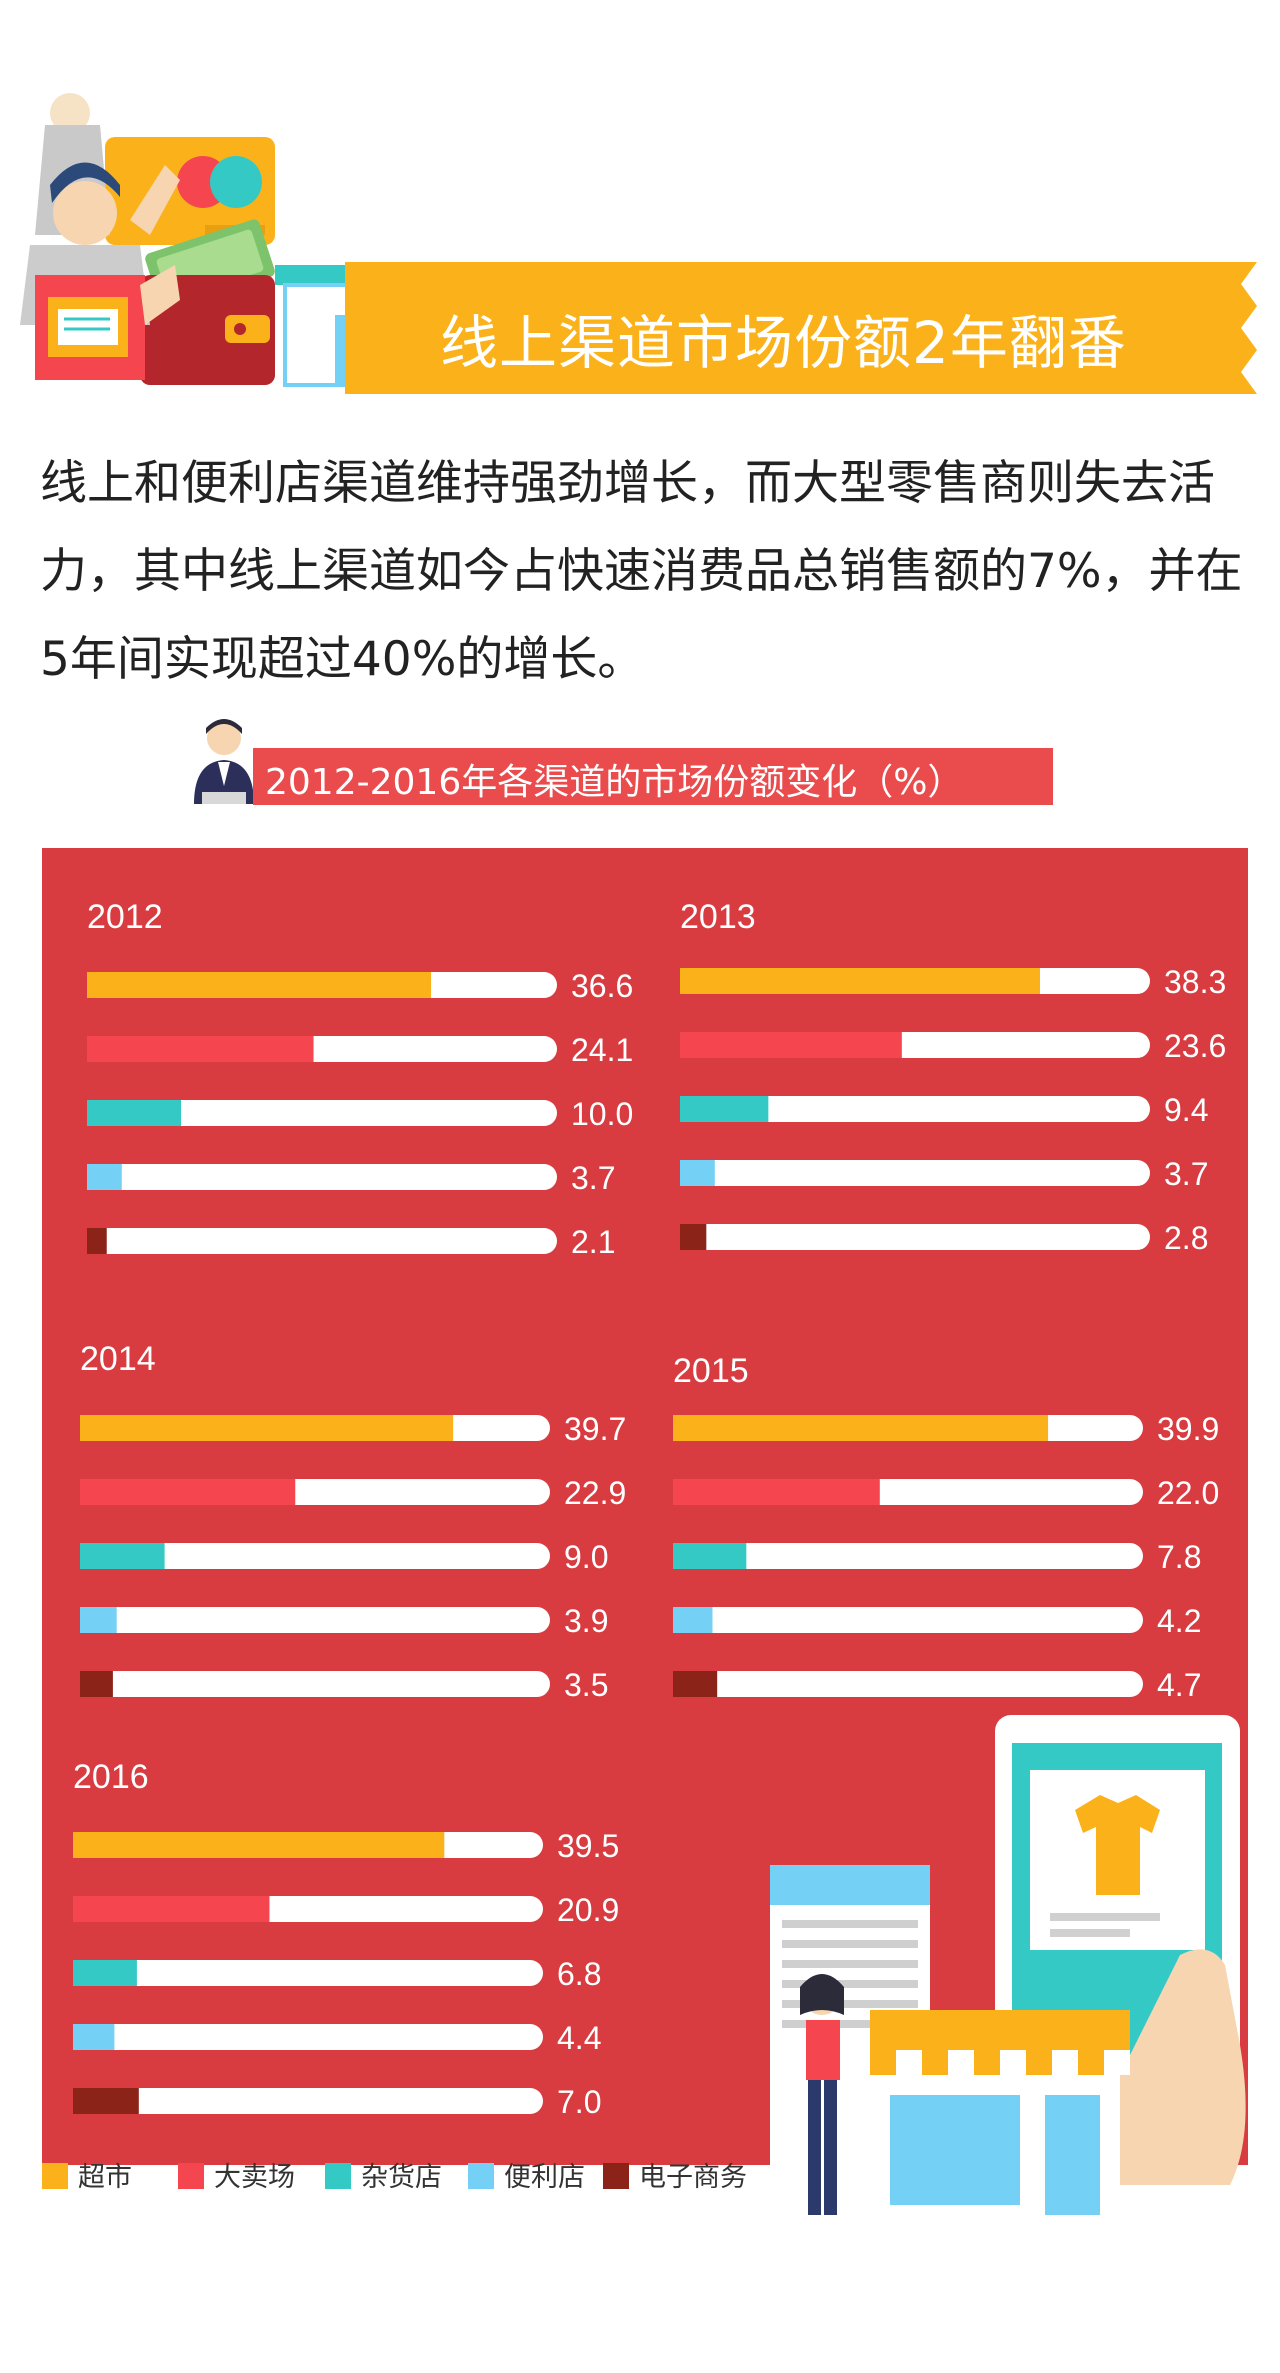 The image size is (1280, 2373). Describe the element at coordinates (97, 1241) in the screenshot. I see `bar-电子商务-2012` at that location.